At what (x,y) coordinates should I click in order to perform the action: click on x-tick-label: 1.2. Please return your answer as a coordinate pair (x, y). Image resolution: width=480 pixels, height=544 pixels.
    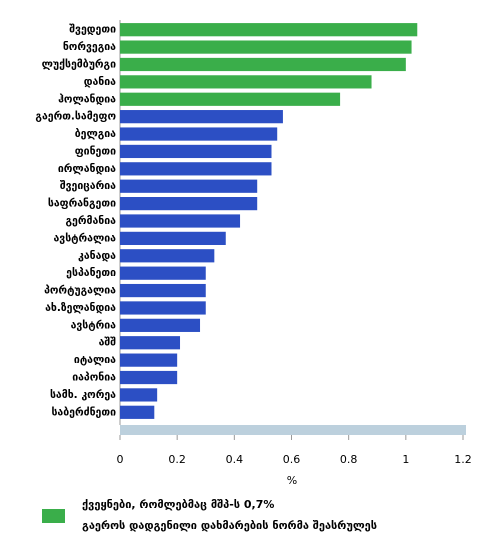
    Looking at the image, I should click on (463, 459).